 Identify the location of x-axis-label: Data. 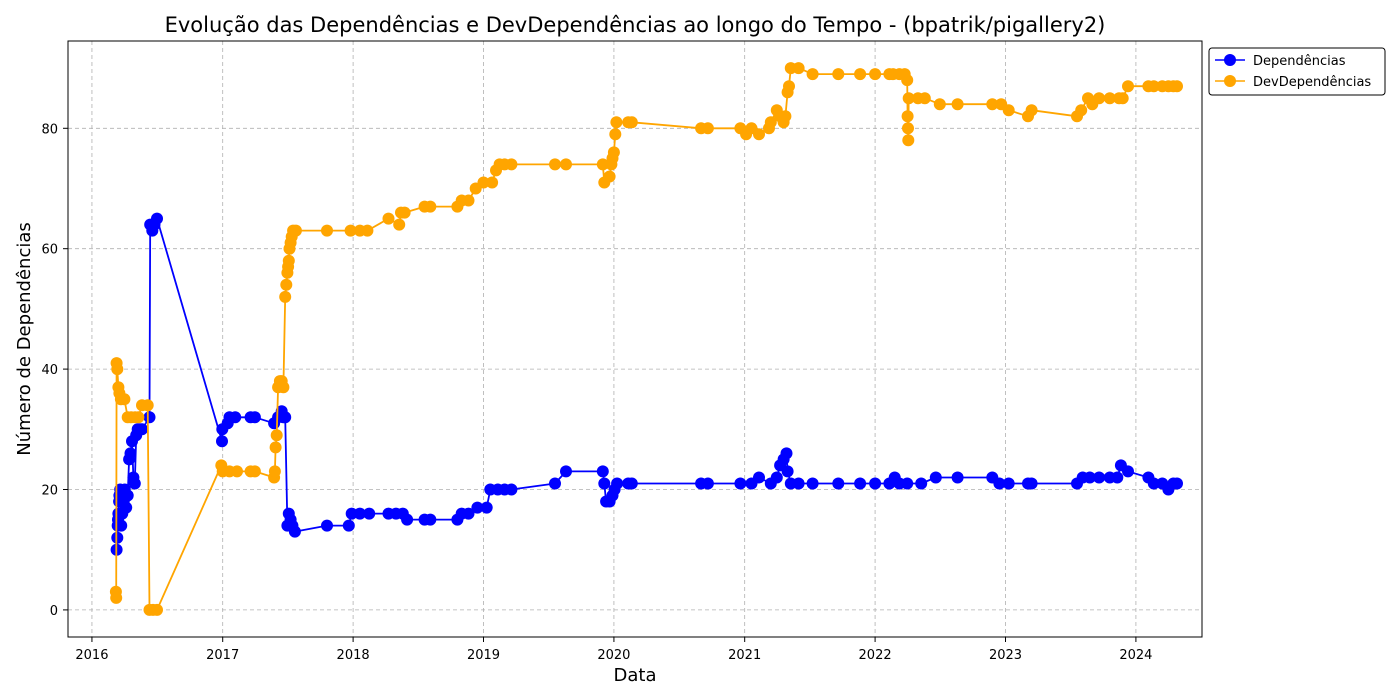
(635, 675).